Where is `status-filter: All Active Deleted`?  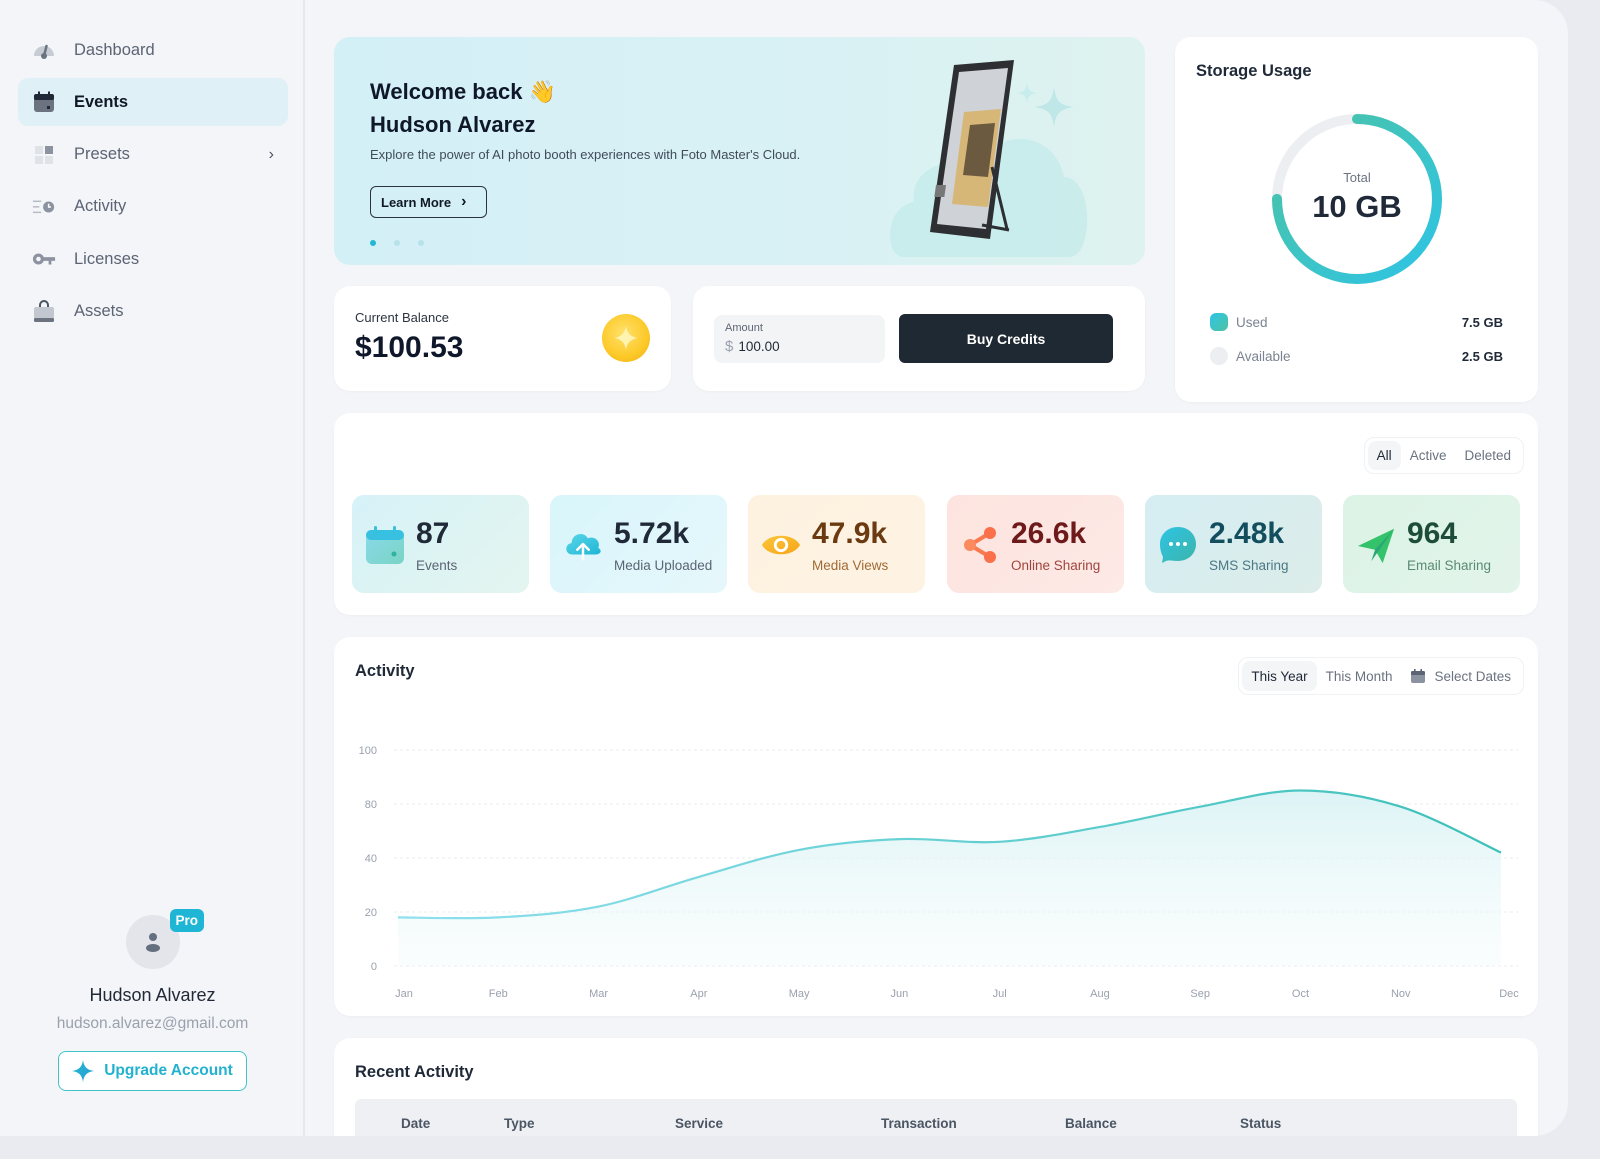
status-filter: All Active Deleted is located at coordinates (1443, 455).